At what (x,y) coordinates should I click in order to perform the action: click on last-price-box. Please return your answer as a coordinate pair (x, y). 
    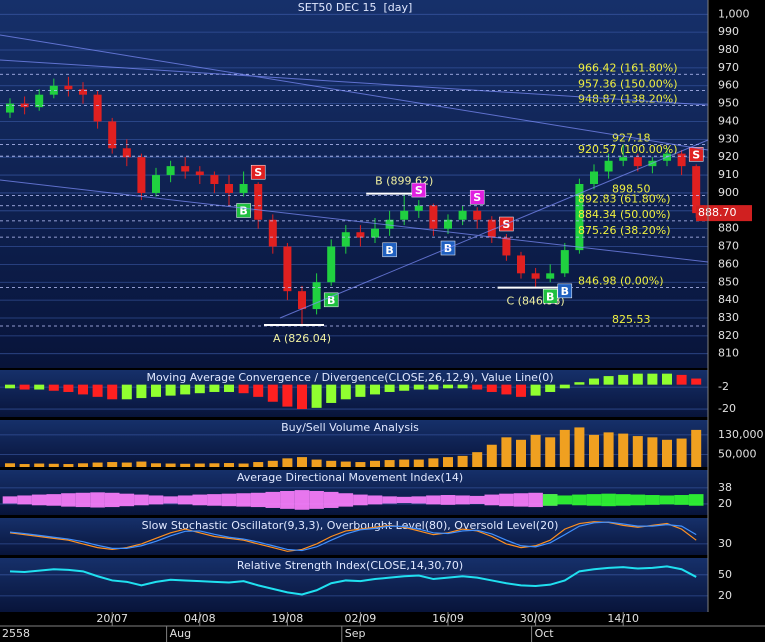
    Looking at the image, I should click on (724, 213).